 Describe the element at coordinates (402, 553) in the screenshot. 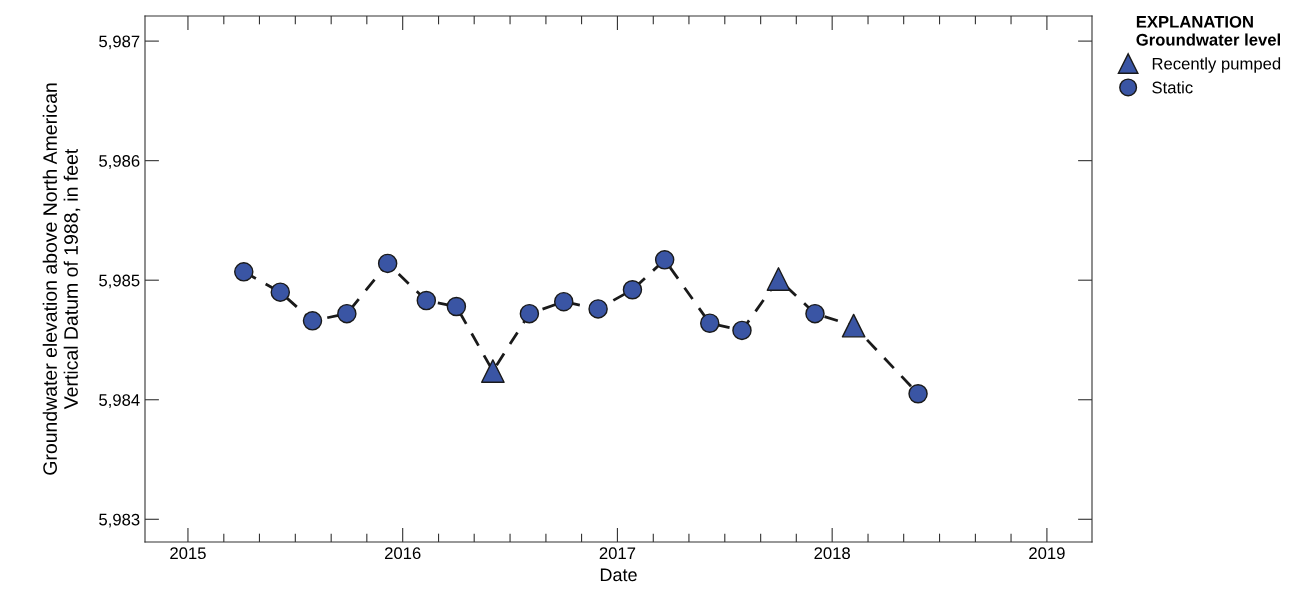

I see `x-tick-label: 2016` at that location.